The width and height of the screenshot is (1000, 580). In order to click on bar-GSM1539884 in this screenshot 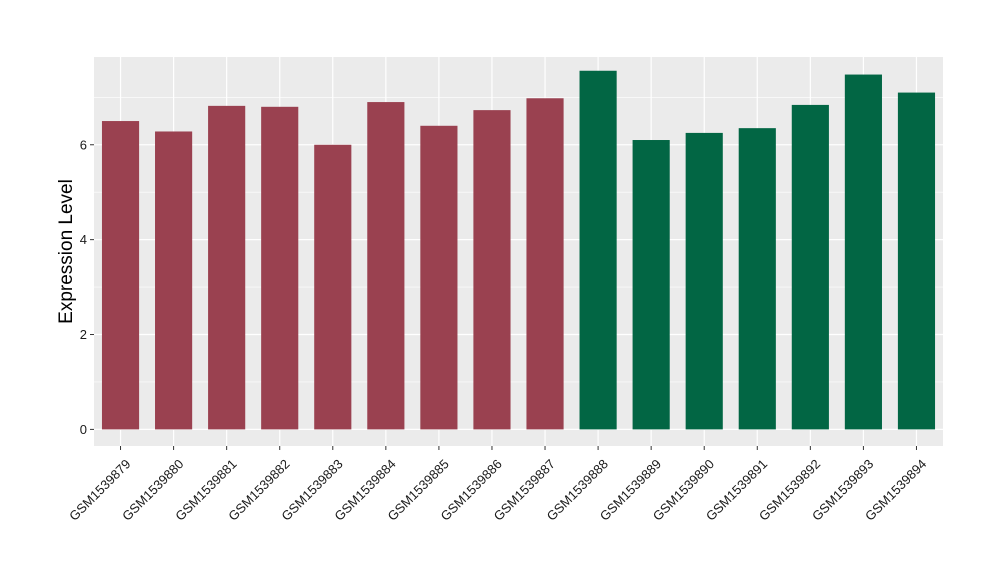, I will do `click(386, 266)`.